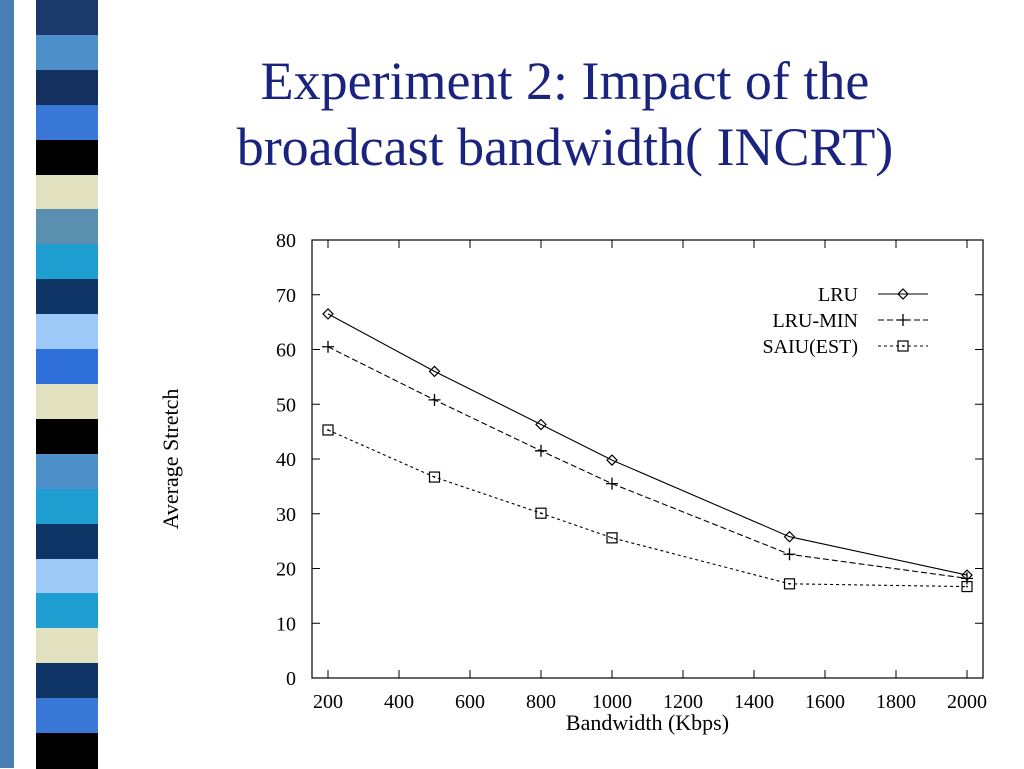  Describe the element at coordinates (286, 405) in the screenshot. I see `y-tick-label: 50` at that location.